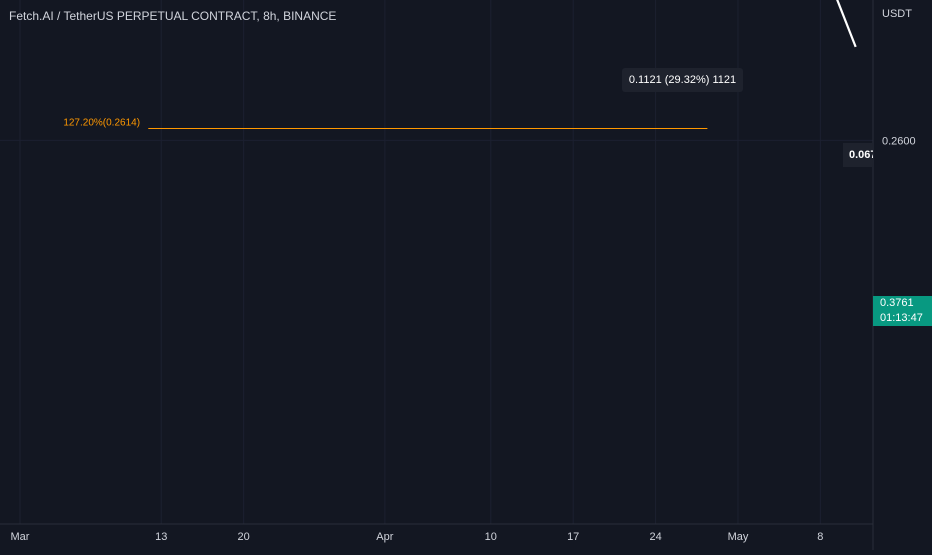  Describe the element at coordinates (892, 275) in the screenshot. I see `price-axis: 0.2600` at that location.